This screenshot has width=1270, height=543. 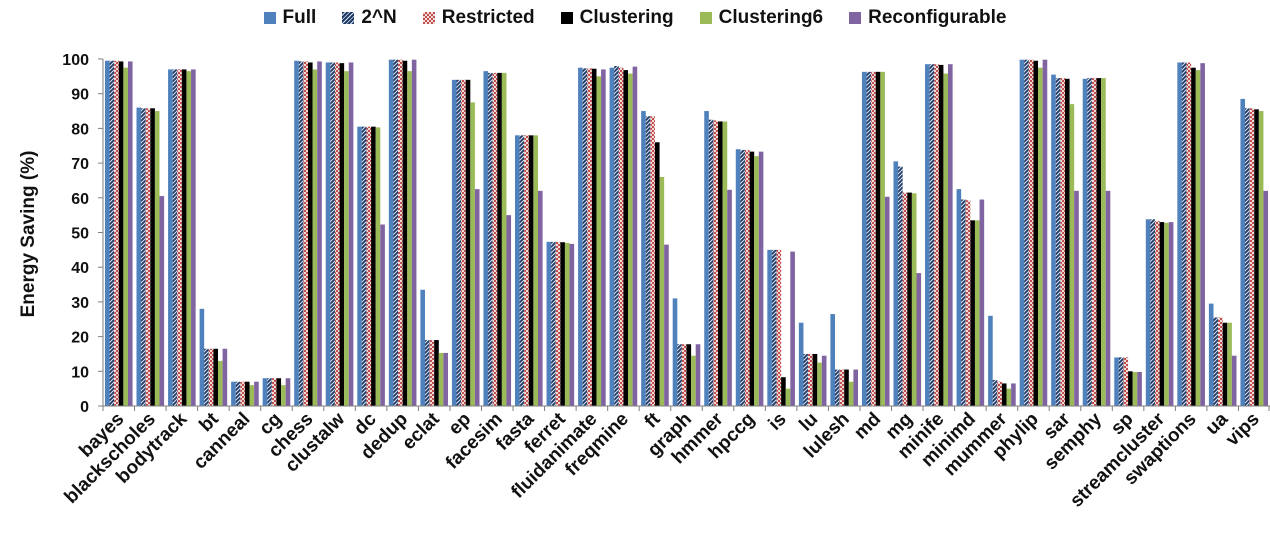 What do you see at coordinates (982, 302) in the screenshot?
I see `bar-reconfigurable-minimd` at bounding box center [982, 302].